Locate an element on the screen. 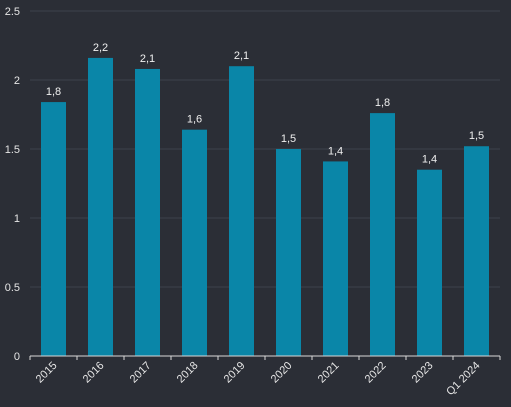 This screenshot has width=511, height=407. x-tick-label: 2022 is located at coordinates (376, 373).